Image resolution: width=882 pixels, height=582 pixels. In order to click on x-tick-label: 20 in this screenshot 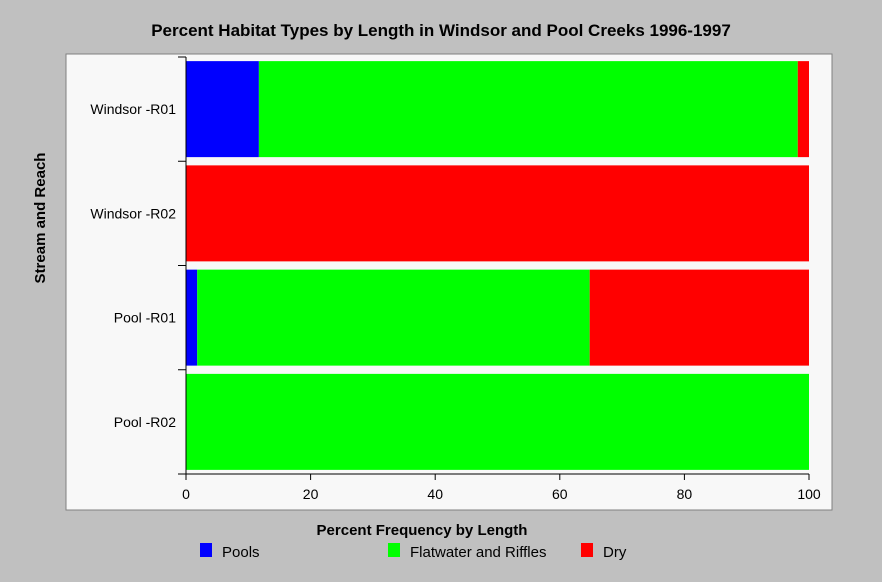, I will do `click(311, 494)`.